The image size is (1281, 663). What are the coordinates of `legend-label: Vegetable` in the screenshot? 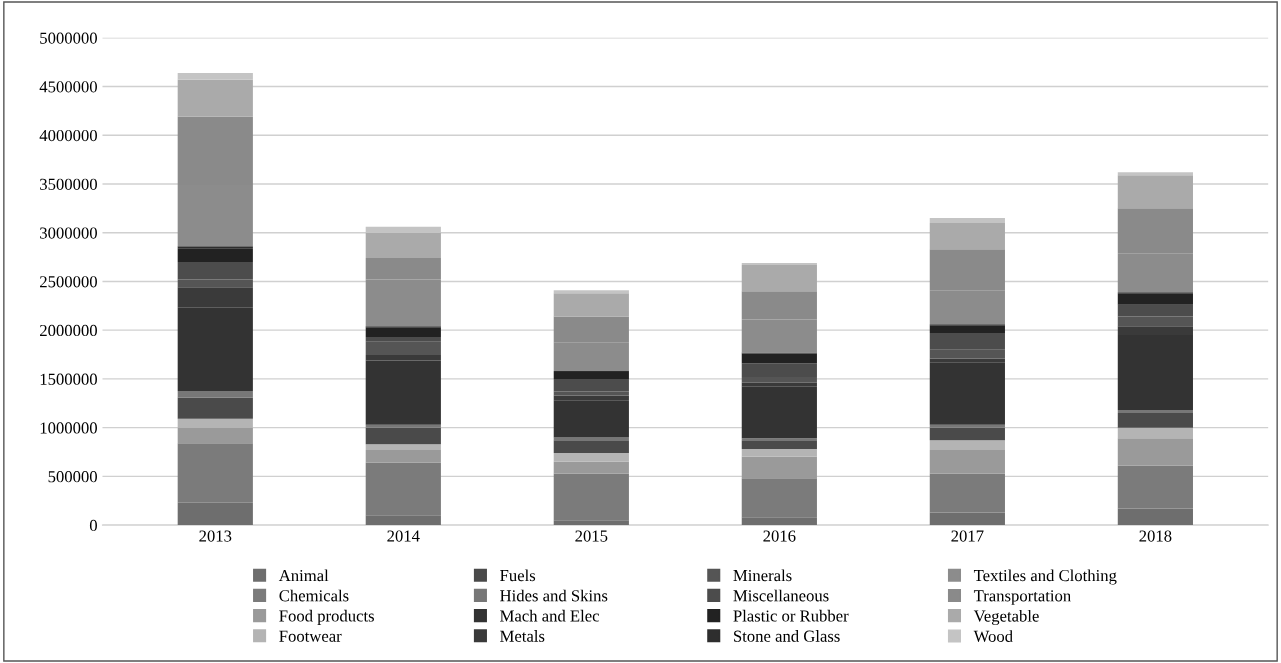 It's located at (1006, 617).